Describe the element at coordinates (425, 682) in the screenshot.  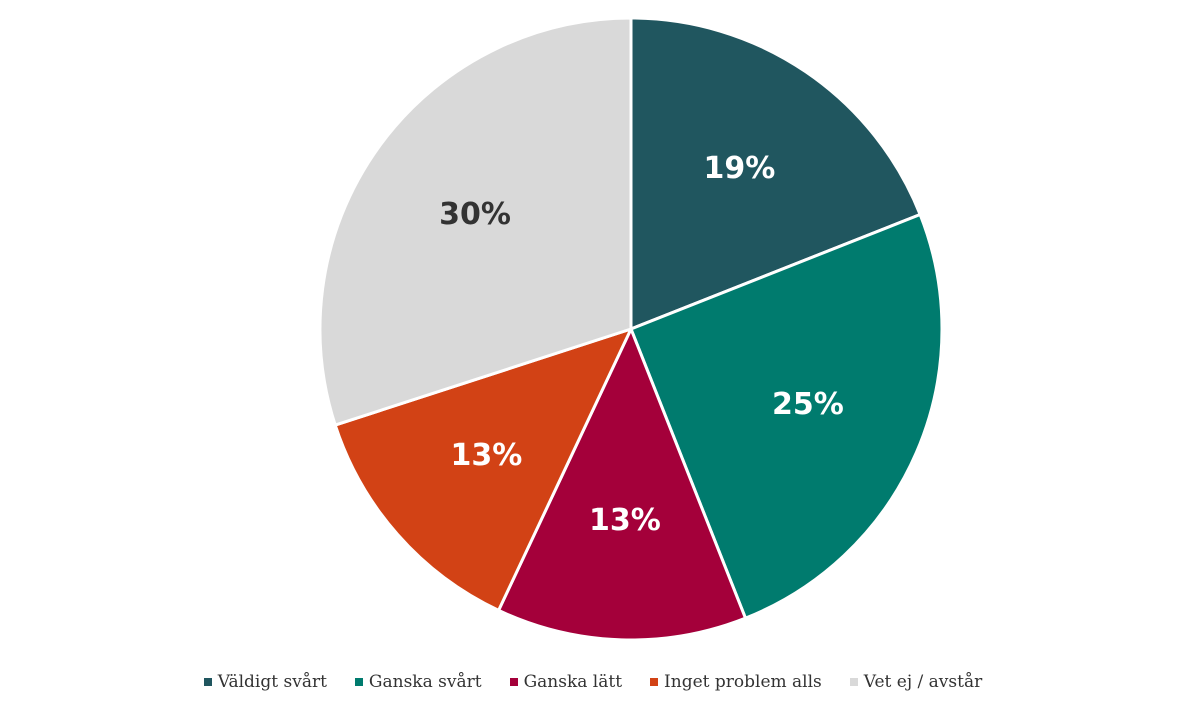
I see `legend-label-ganska-svart: Ganska svårt` at that location.